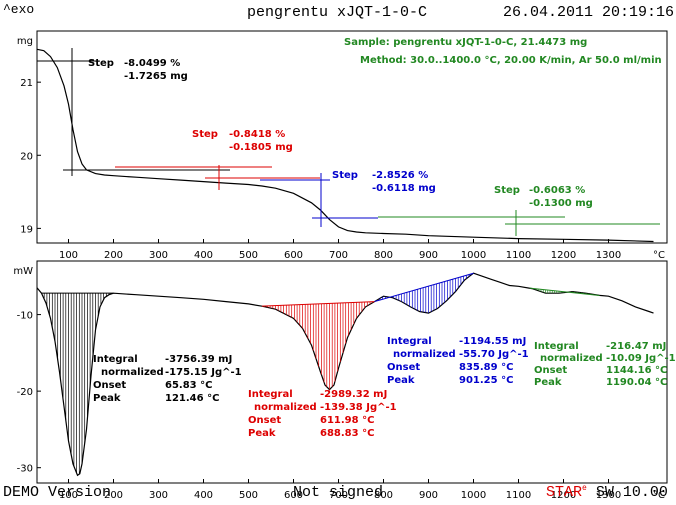 This screenshot has width=676, height=505. Describe the element at coordinates (636, 370) in the screenshot. I see `integral-4-onset-value: 1144.16 °C` at that location.